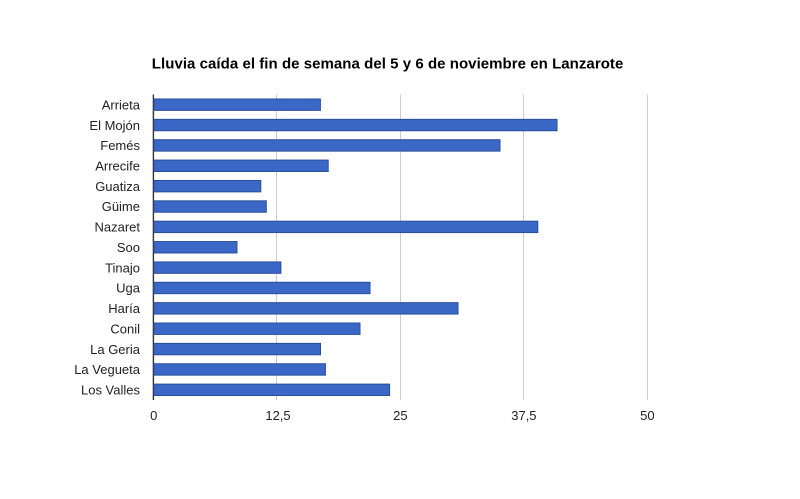 This screenshot has height=499, width=800. What do you see at coordinates (125, 328) in the screenshot?
I see `svg-text: Conil` at bounding box center [125, 328].